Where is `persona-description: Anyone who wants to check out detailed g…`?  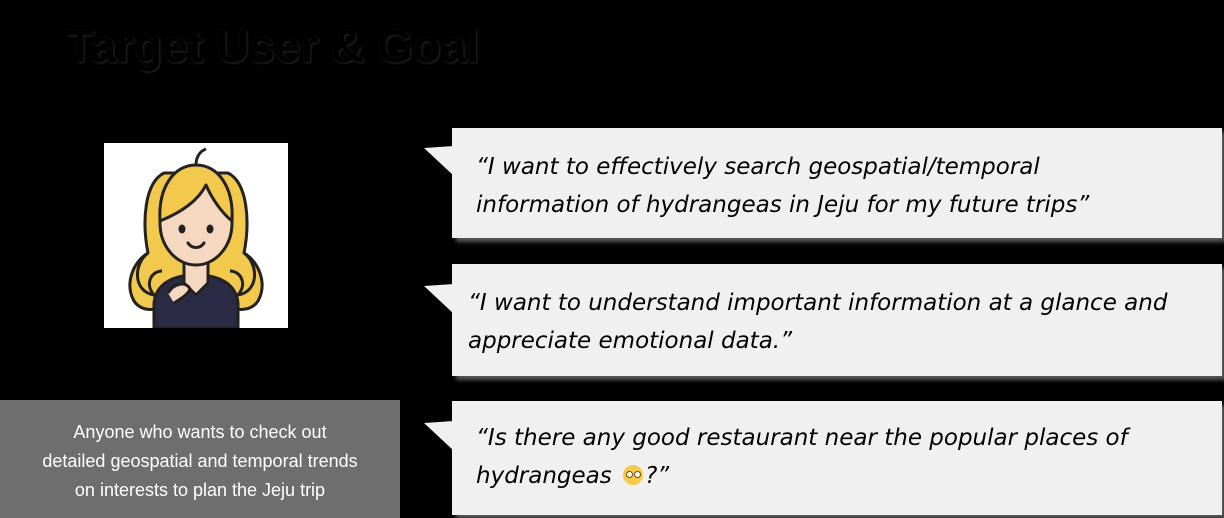
persona-description: Anyone who wants to check out detailed g… is located at coordinates (200, 459).